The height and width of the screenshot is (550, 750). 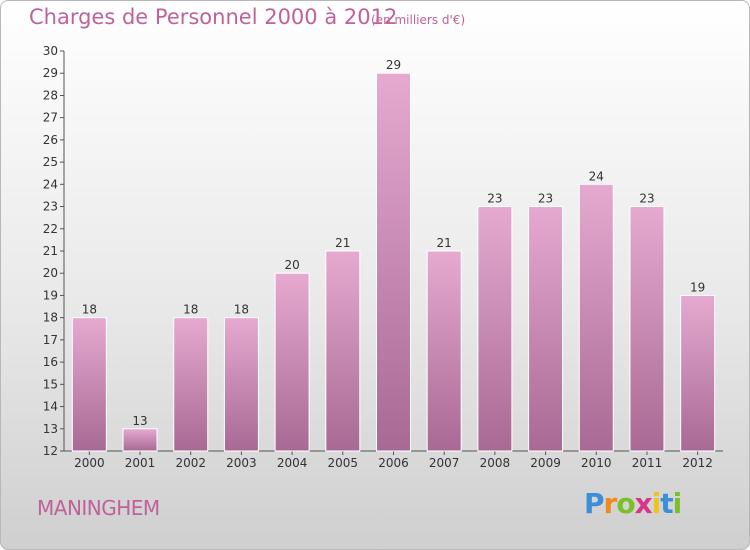 I want to click on bar-value-label: 20, so click(x=291, y=265).